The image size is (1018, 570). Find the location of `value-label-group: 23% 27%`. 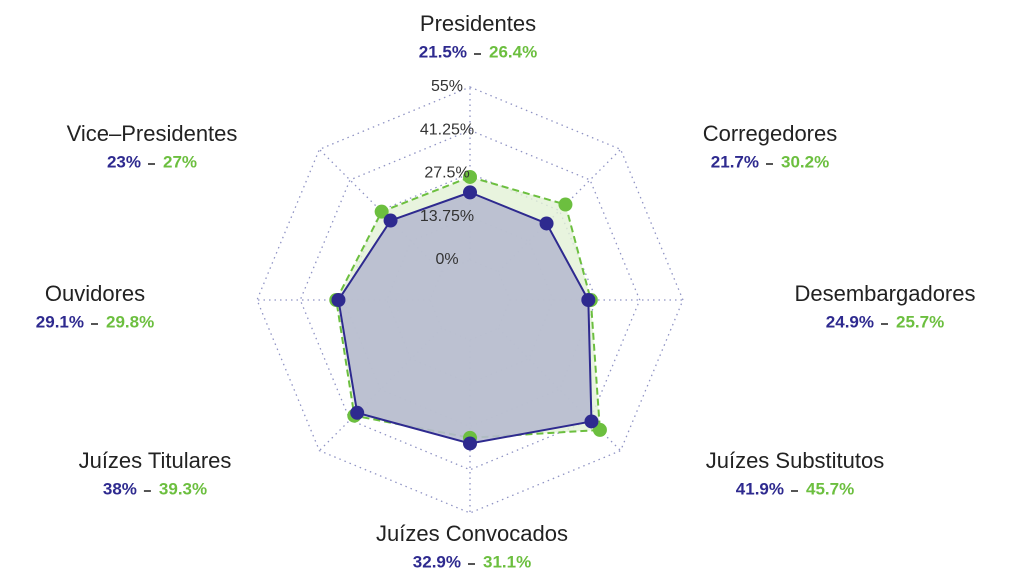

value-label-group: 23% 27% is located at coordinates (152, 161).